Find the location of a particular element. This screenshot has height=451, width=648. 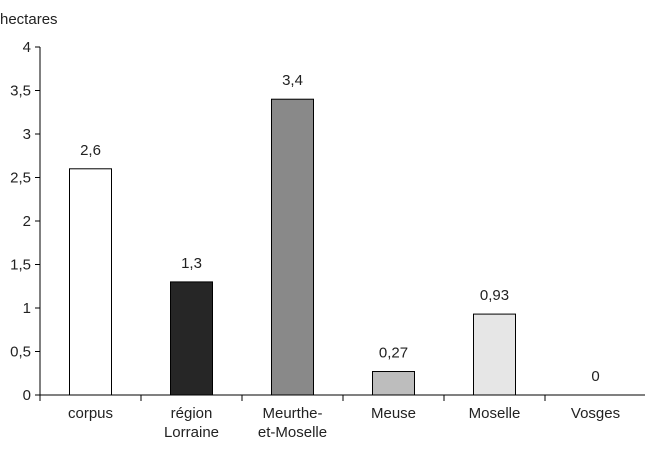

y-tick-label: 0 is located at coordinates (27, 395).